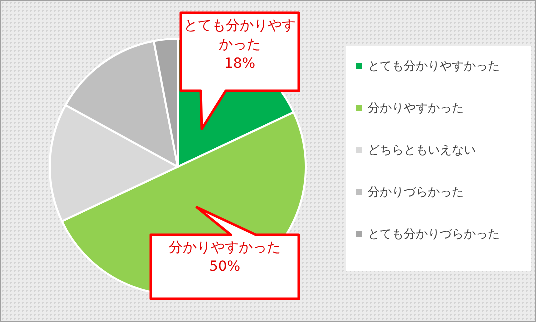  I want to click on legend-label: 分かりやすかった, so click(416, 108).